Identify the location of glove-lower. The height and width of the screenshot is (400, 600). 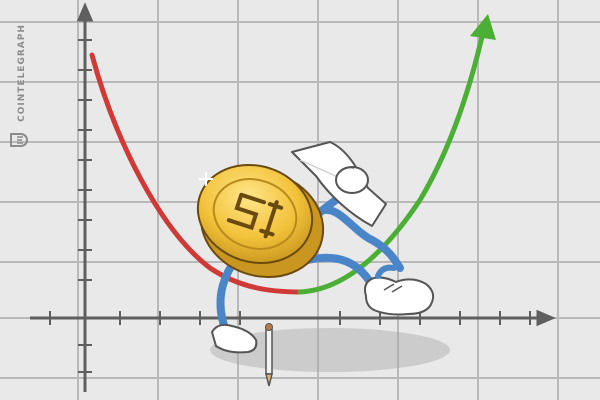
(234, 338).